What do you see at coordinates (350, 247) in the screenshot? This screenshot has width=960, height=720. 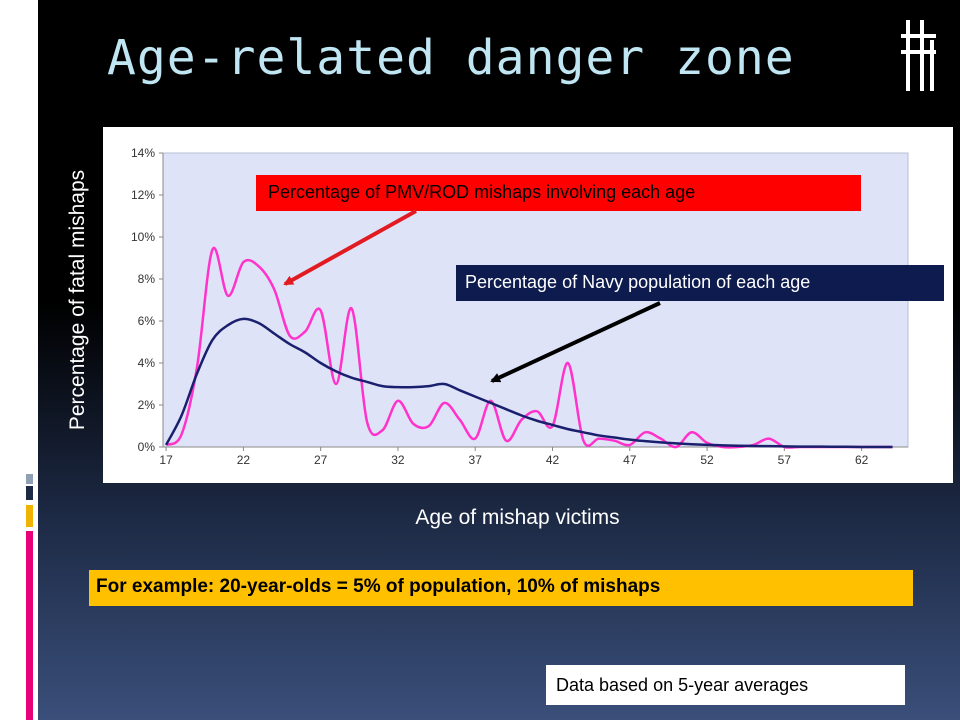 I see `arrow-to-mishaps-line` at bounding box center [350, 247].